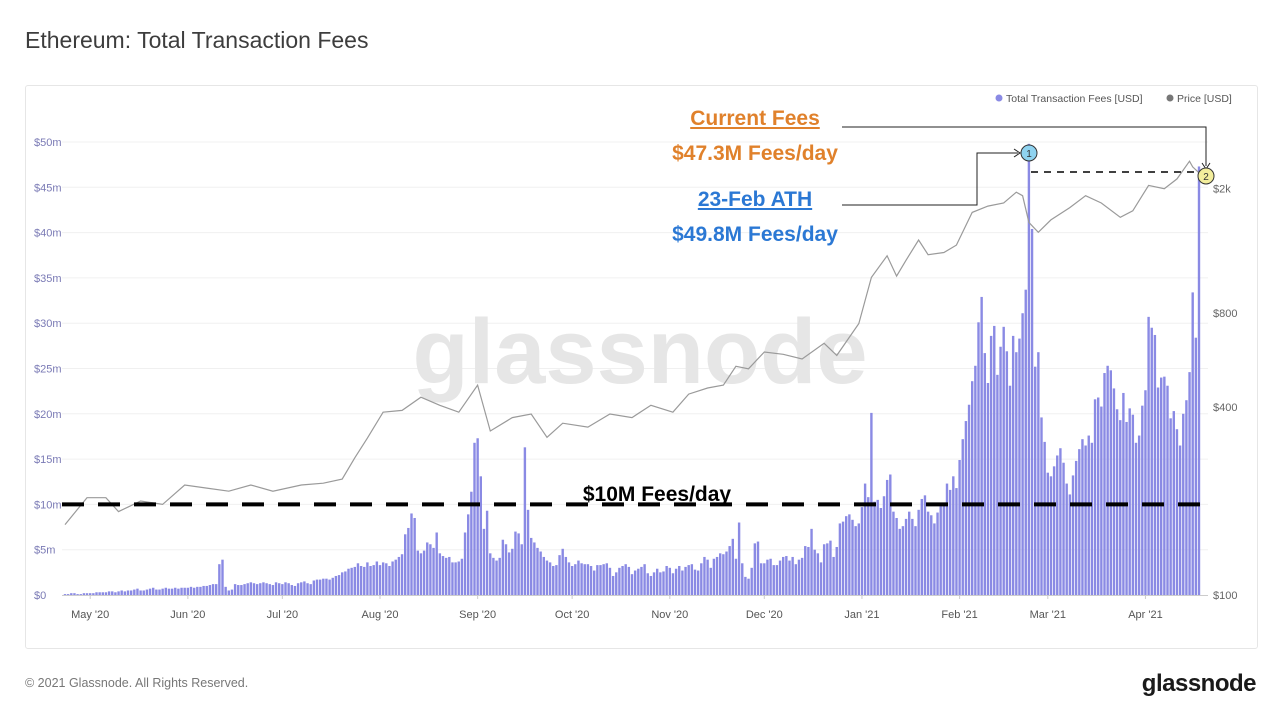 The image size is (1280, 717). I want to click on x-tick-label: Nov '20, so click(669, 615).